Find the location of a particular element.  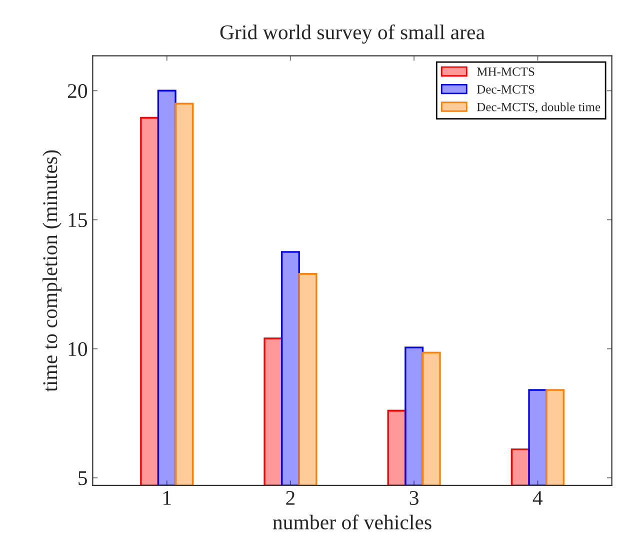

x-tick-label: 1 is located at coordinates (167, 498).